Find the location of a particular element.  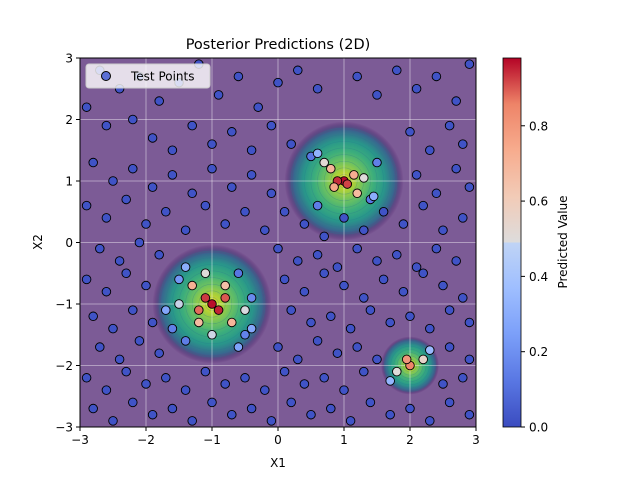

colorbar-tick-label: 0.0 is located at coordinates (538, 428).